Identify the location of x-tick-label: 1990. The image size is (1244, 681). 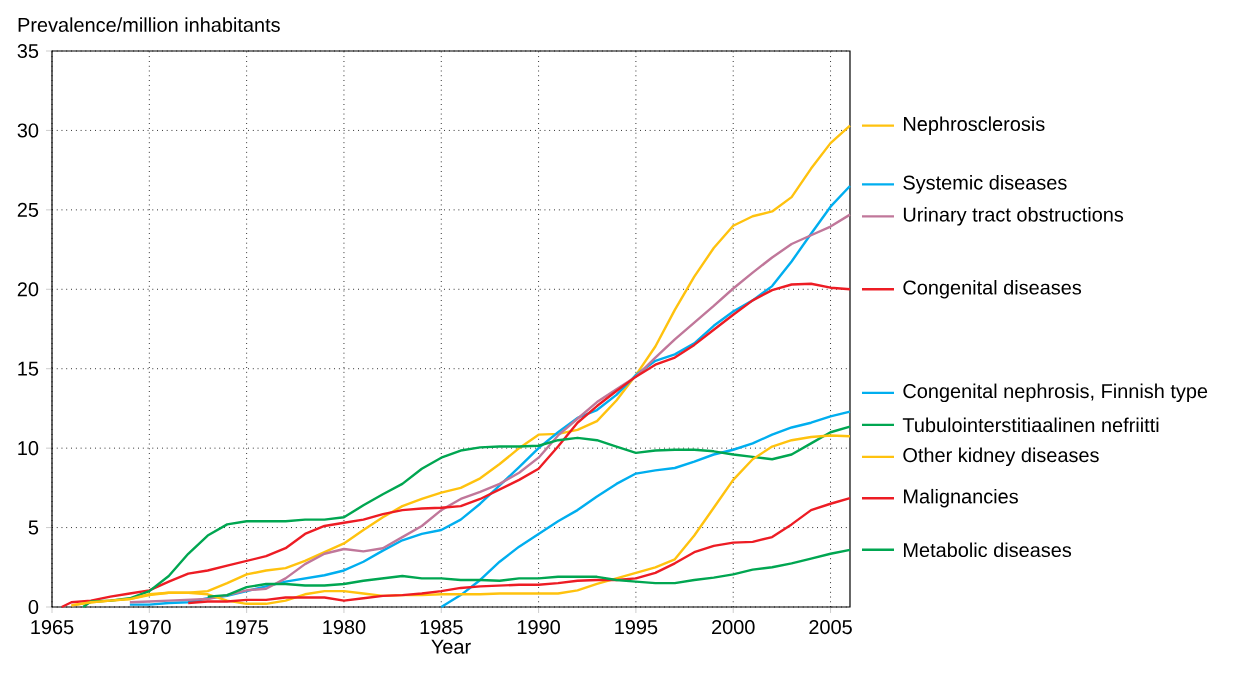
(538, 627).